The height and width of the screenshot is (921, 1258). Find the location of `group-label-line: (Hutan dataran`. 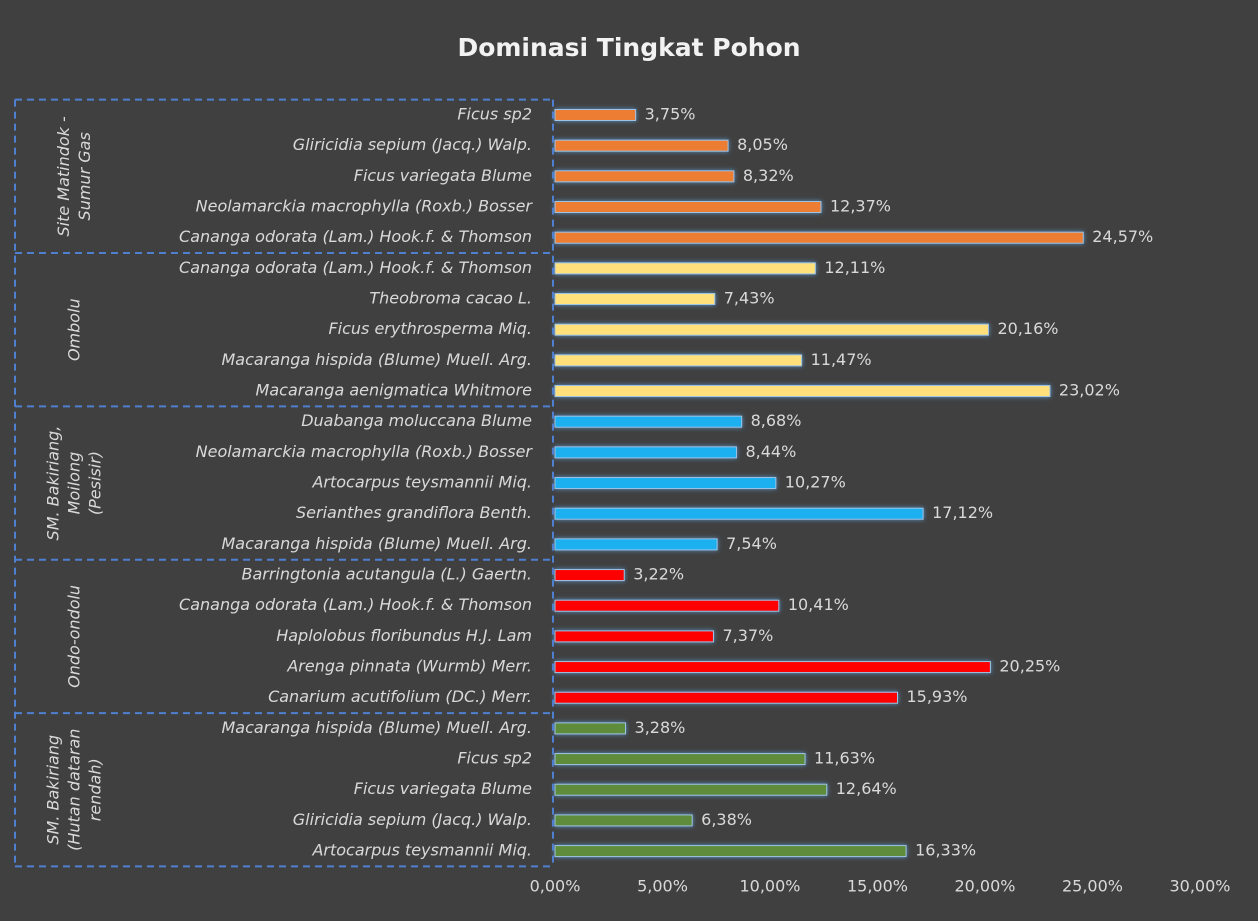

group-label-line: (Hutan dataran is located at coordinates (74, 790).